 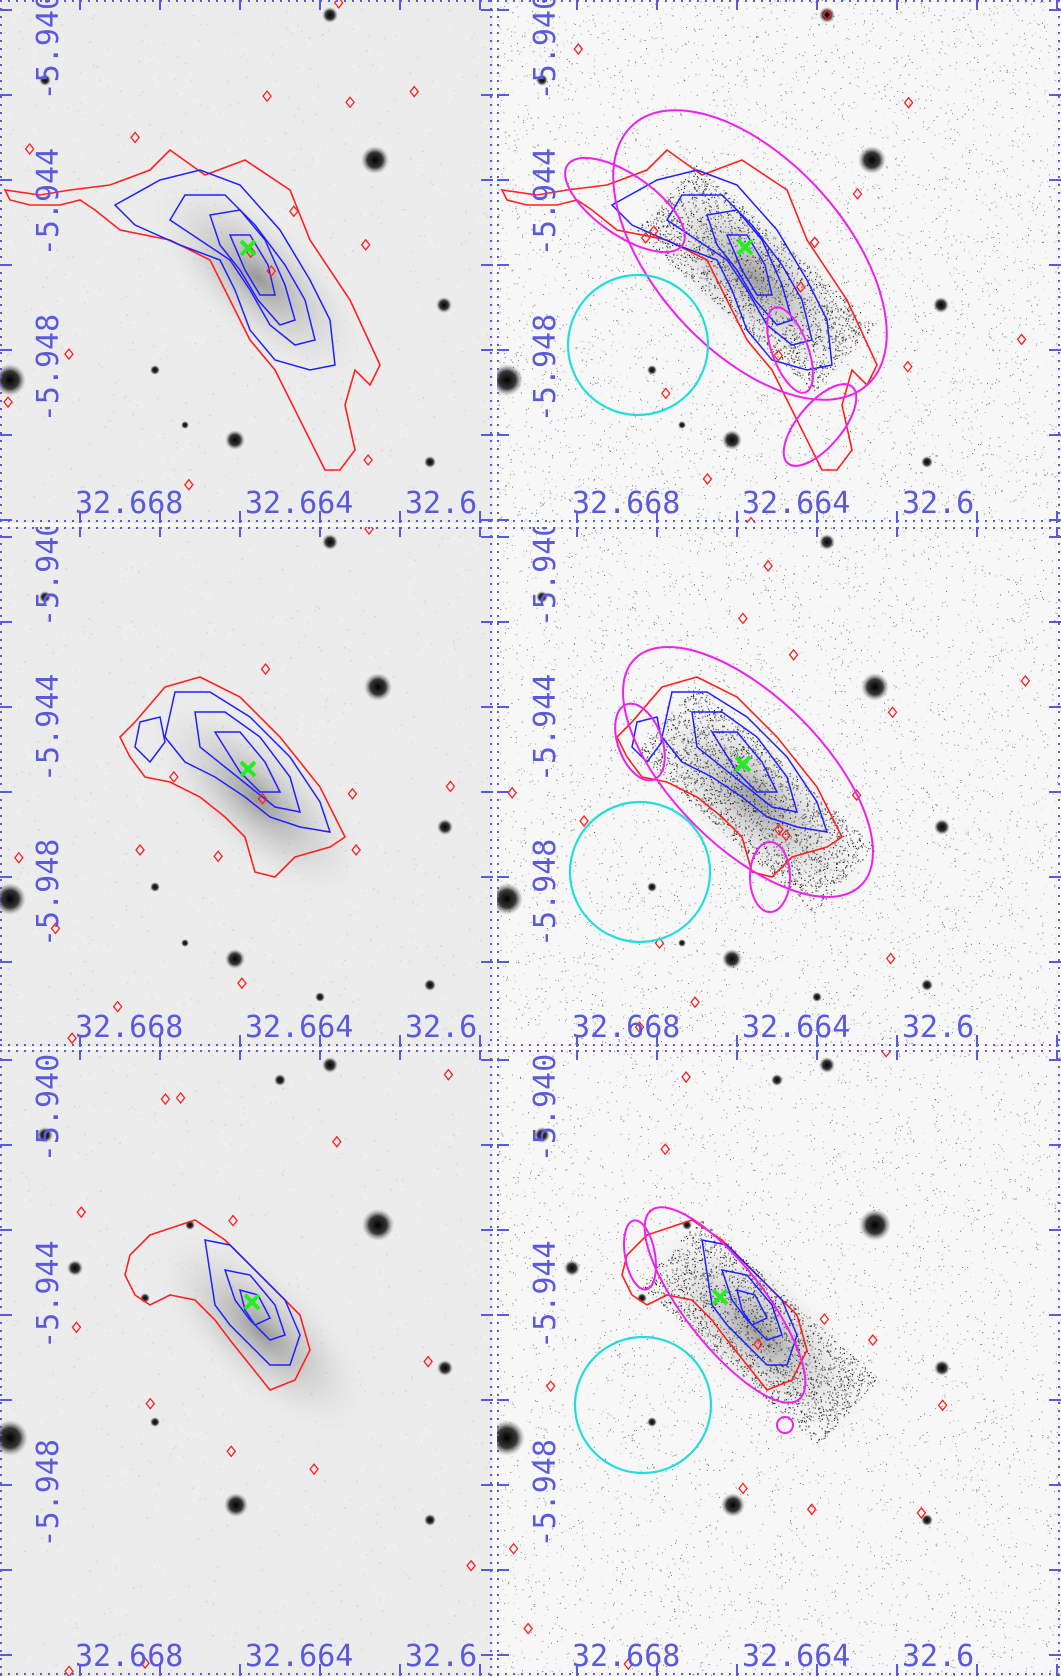 I want to click on stars, so click(x=723, y=768).